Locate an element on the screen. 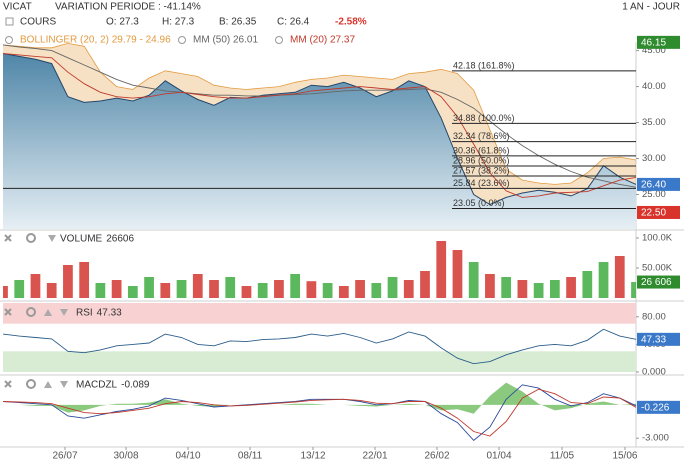  y-tick-label: 100.0K is located at coordinates (657, 238).